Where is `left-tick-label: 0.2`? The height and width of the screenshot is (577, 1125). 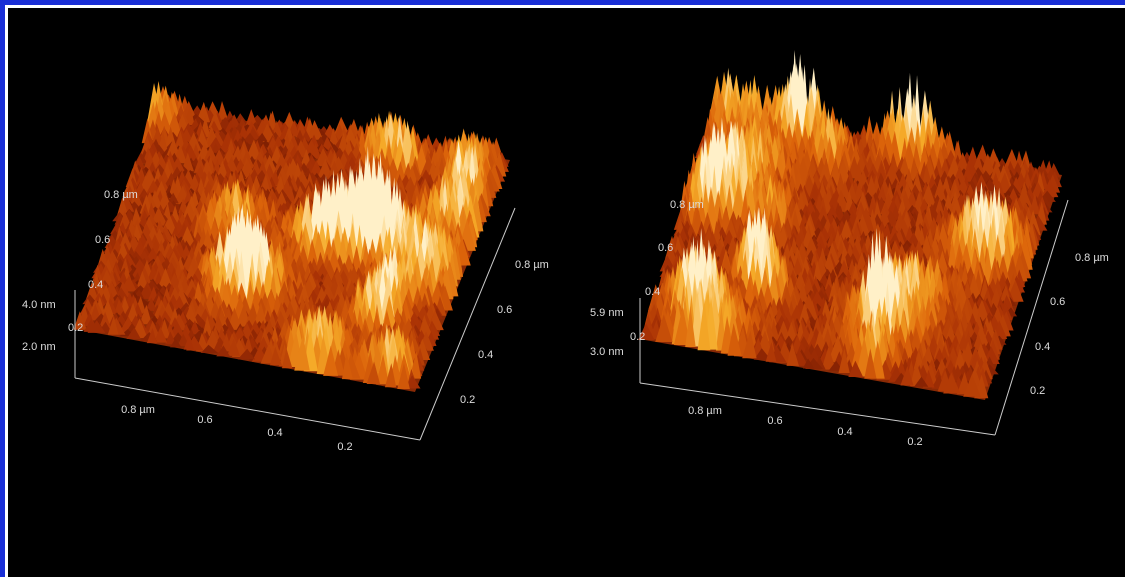 left-tick-label: 0.2 is located at coordinates (637, 337).